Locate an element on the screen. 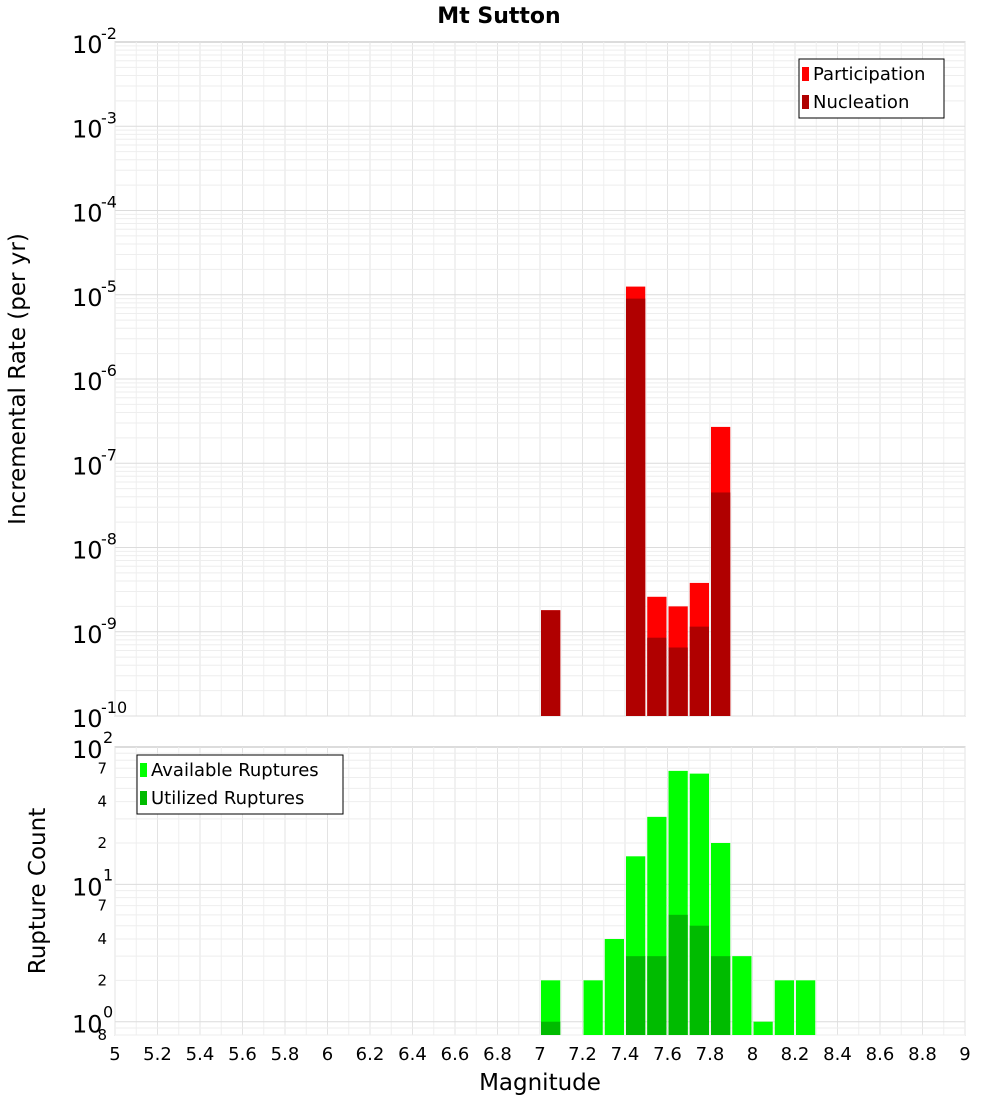 The width and height of the screenshot is (1000, 1100). y-tick-exponent: -6 is located at coordinates (109, 370).